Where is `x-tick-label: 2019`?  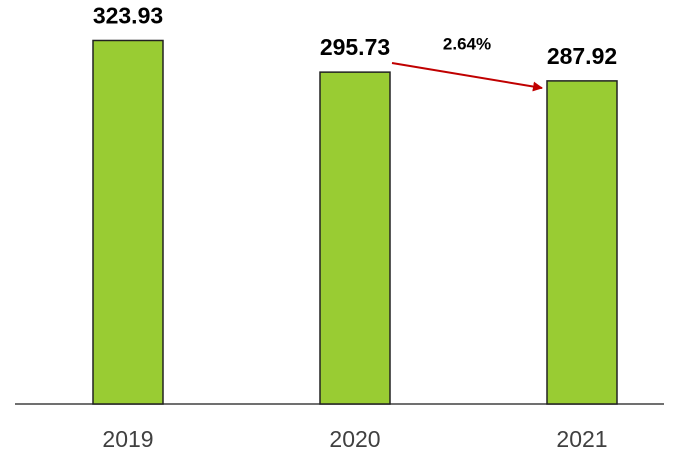
x-tick-label: 2019 is located at coordinates (127, 439).